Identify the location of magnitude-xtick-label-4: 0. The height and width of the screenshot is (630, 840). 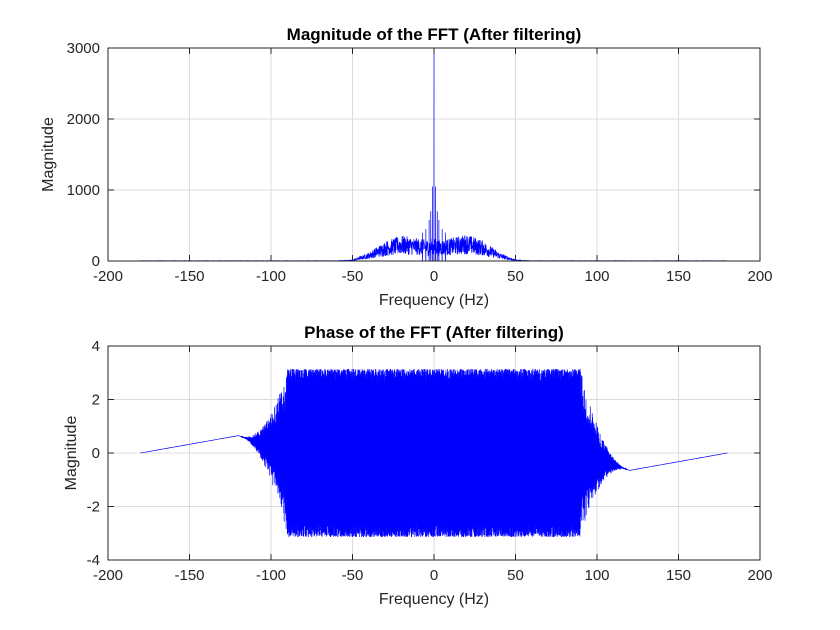
(434, 276).